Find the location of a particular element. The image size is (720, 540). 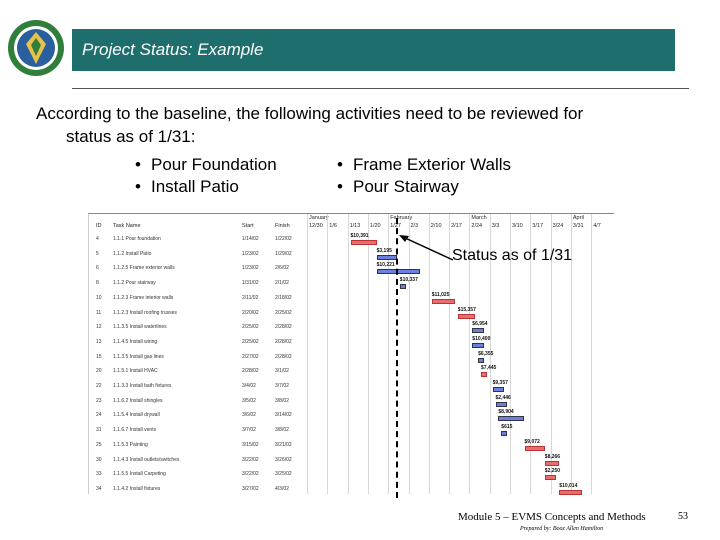

task-id: 13 is located at coordinates (99, 341).